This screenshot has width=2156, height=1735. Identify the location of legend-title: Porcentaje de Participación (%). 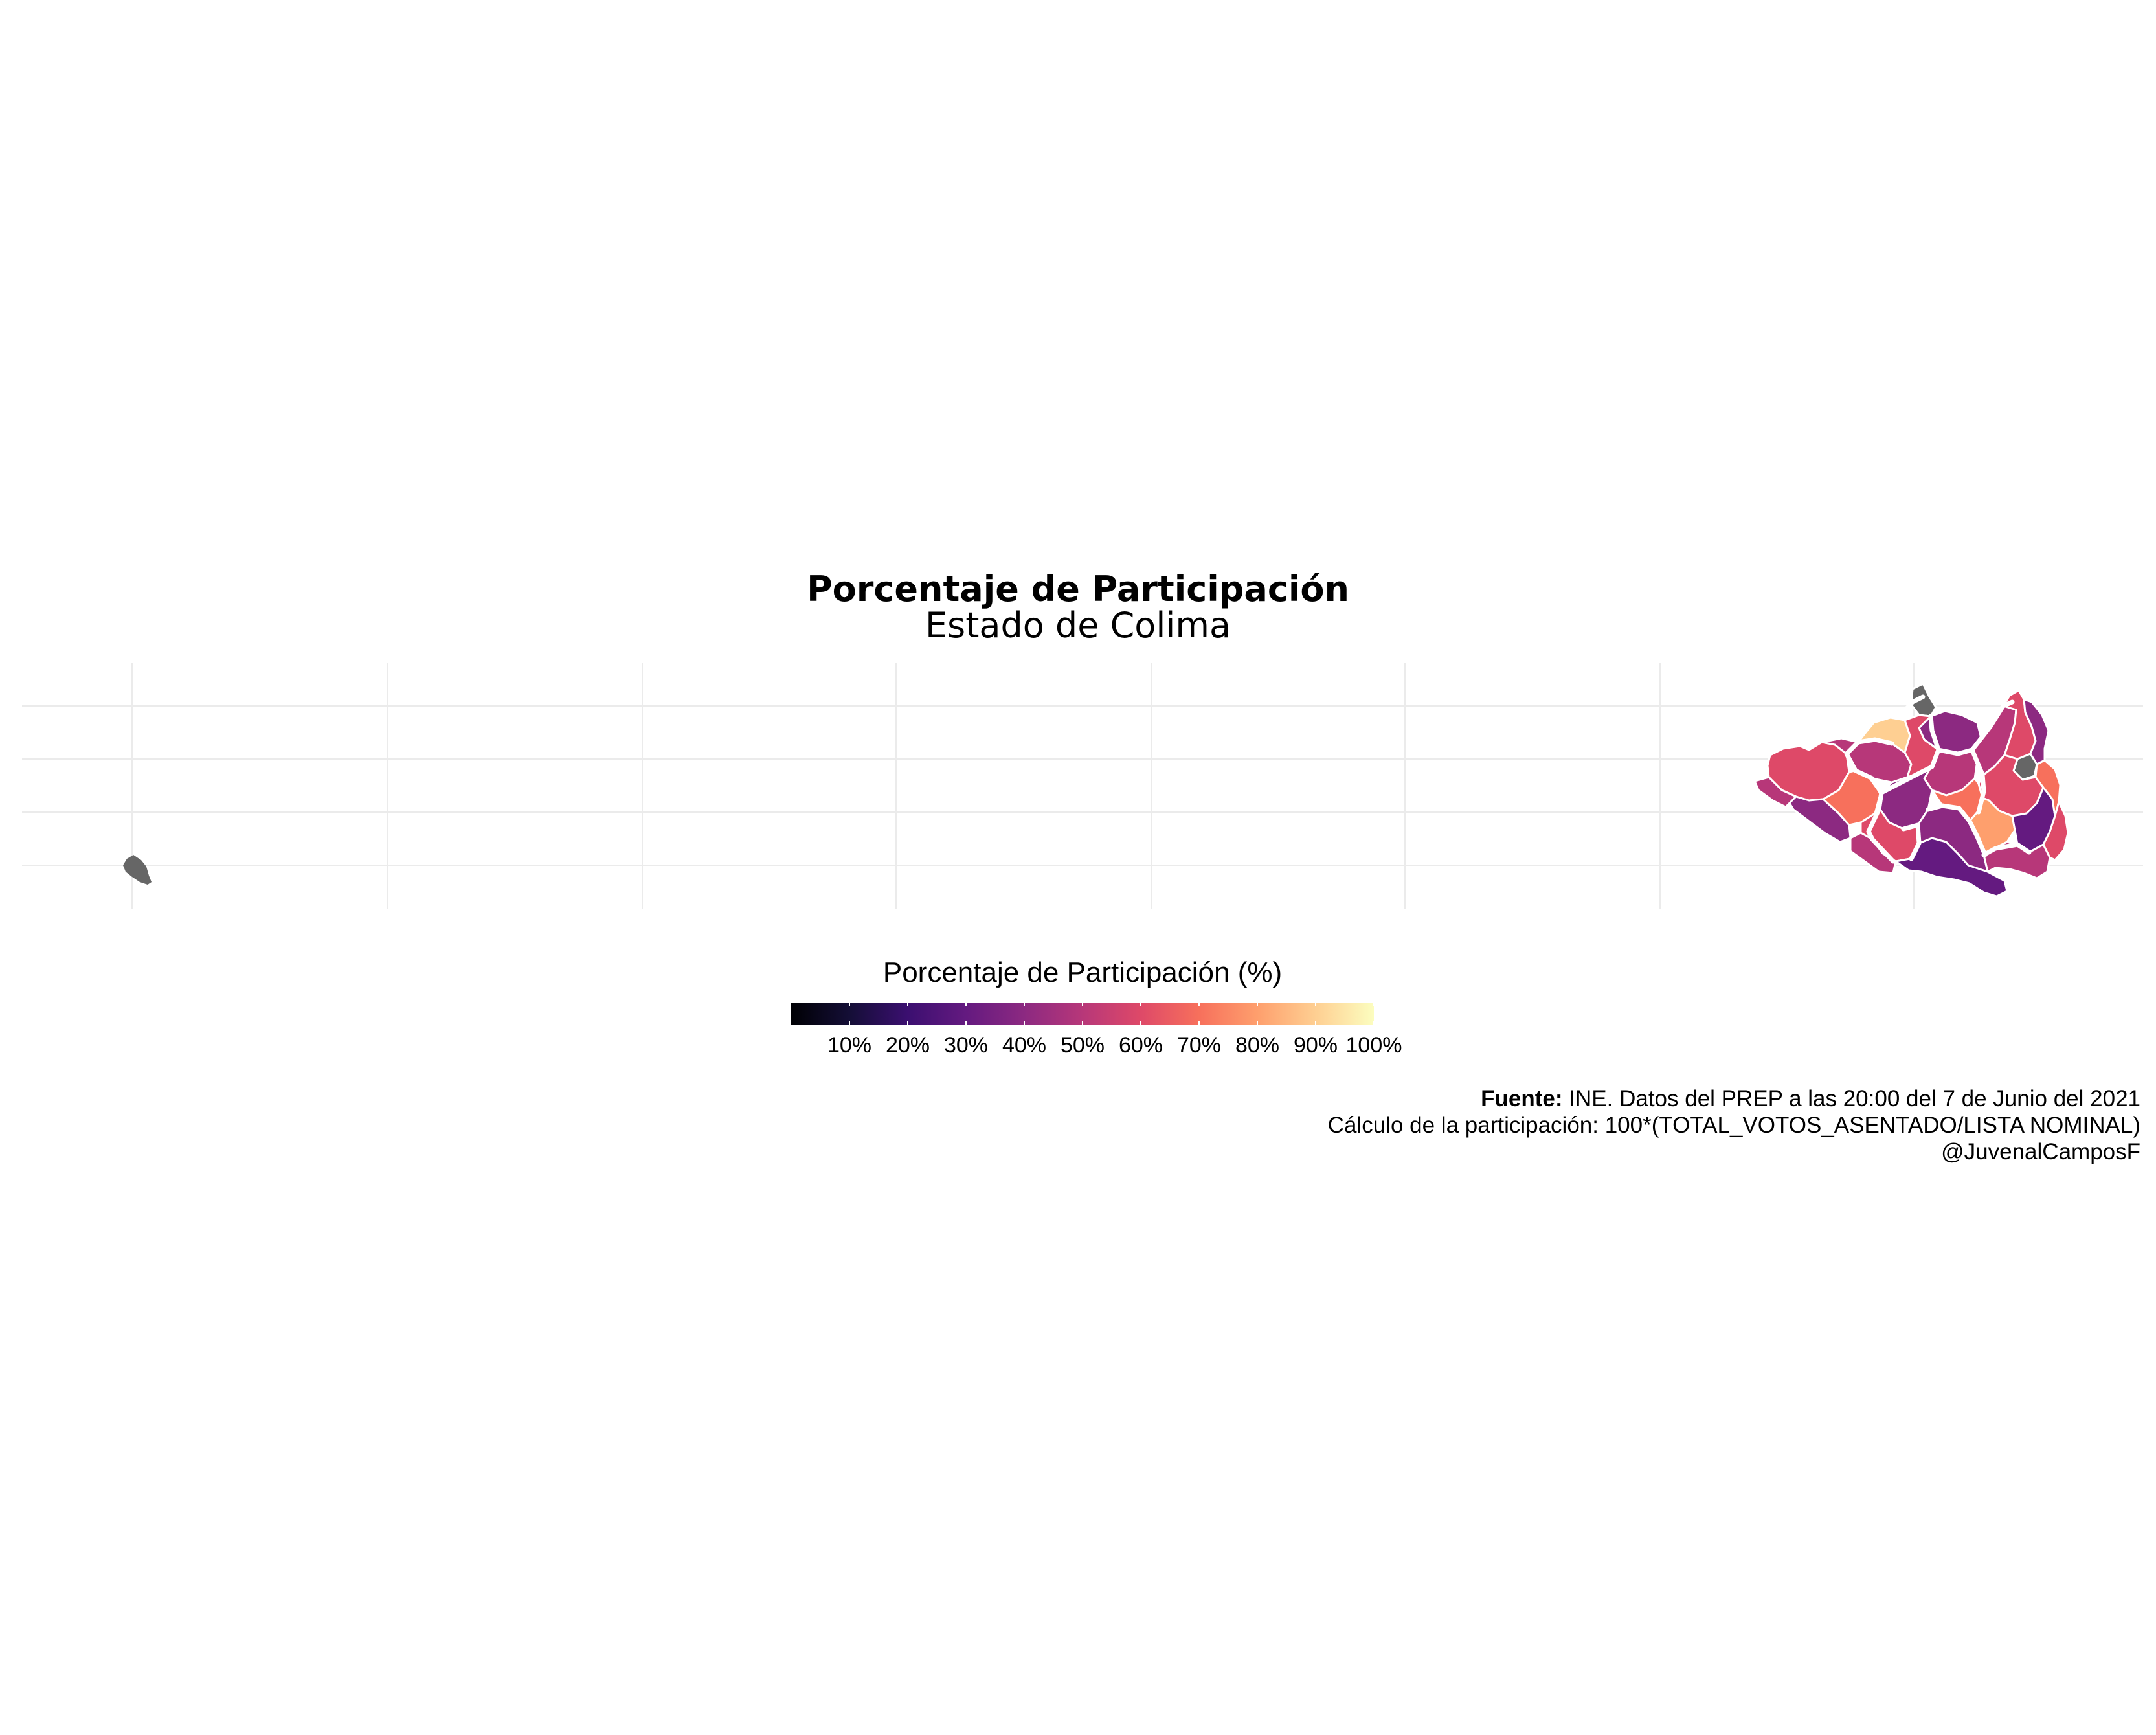
(1082, 972).